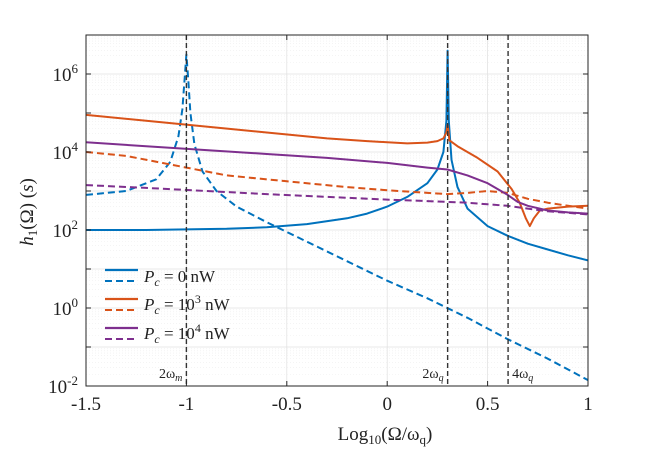 The image size is (651, 450). What do you see at coordinates (488, 404) in the screenshot?
I see `x-tick-label-4: 0.5` at bounding box center [488, 404].